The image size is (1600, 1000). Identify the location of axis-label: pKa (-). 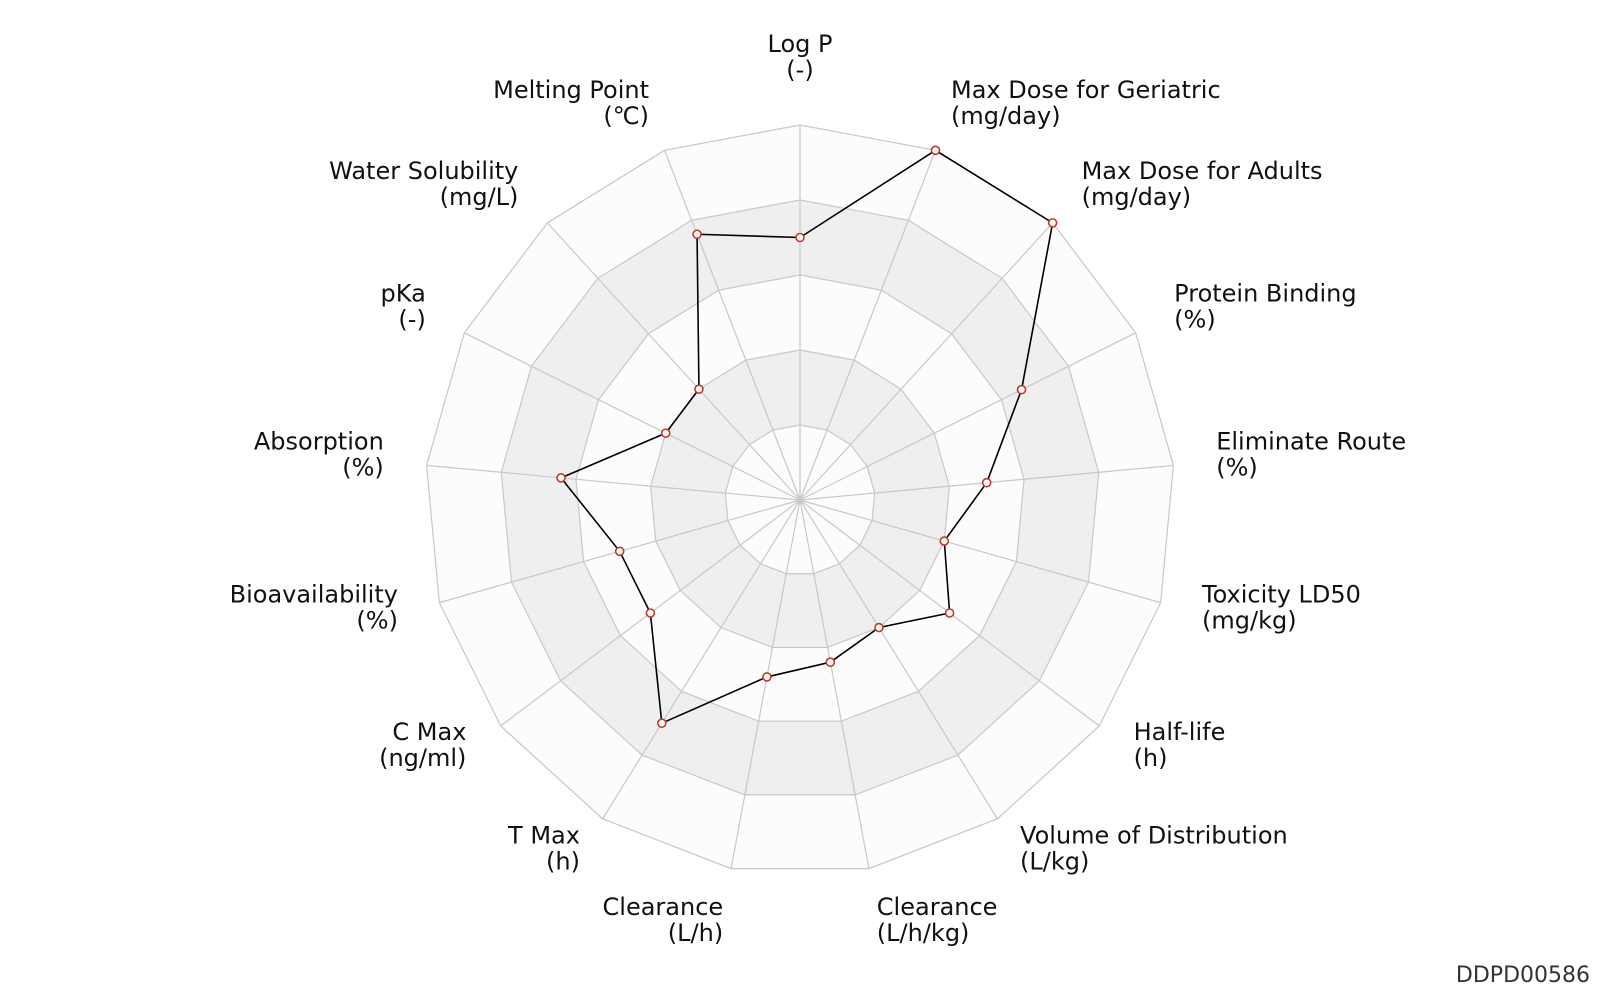
(403, 307).